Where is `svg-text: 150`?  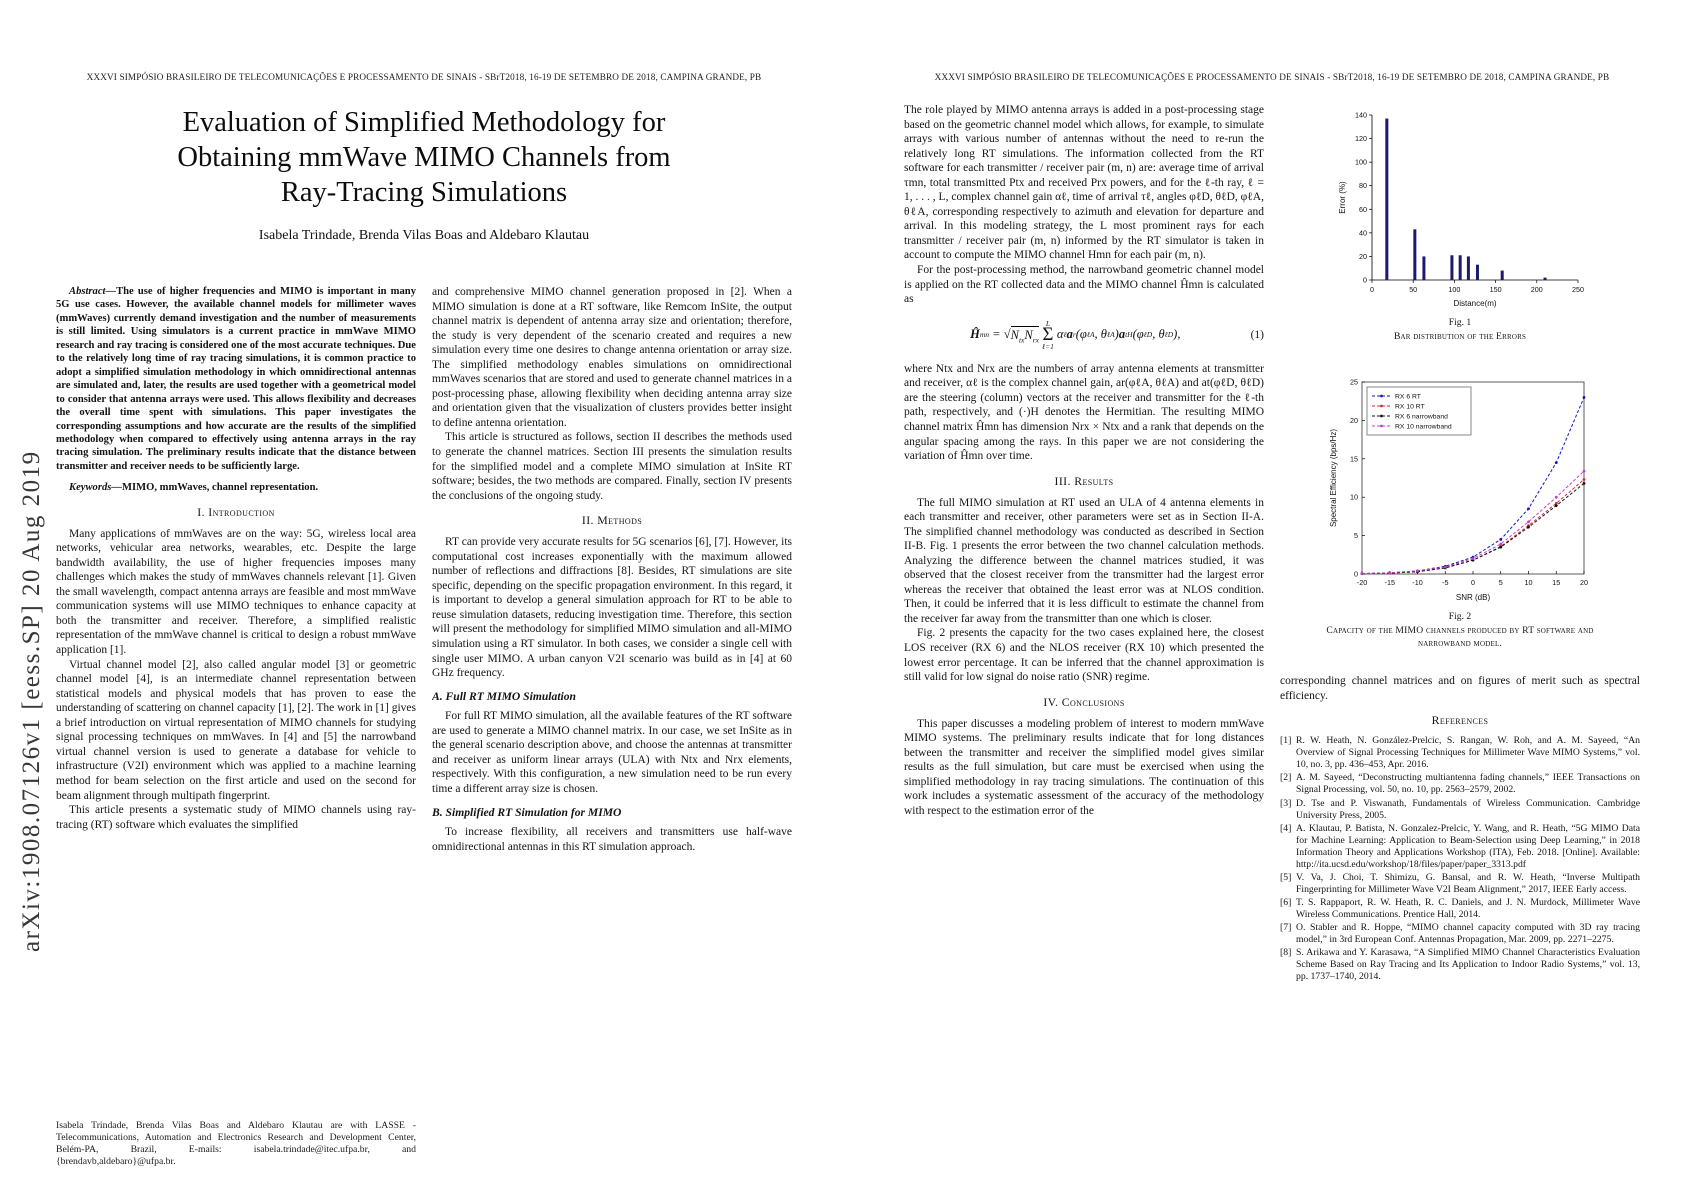 svg-text: 150 is located at coordinates (1496, 289).